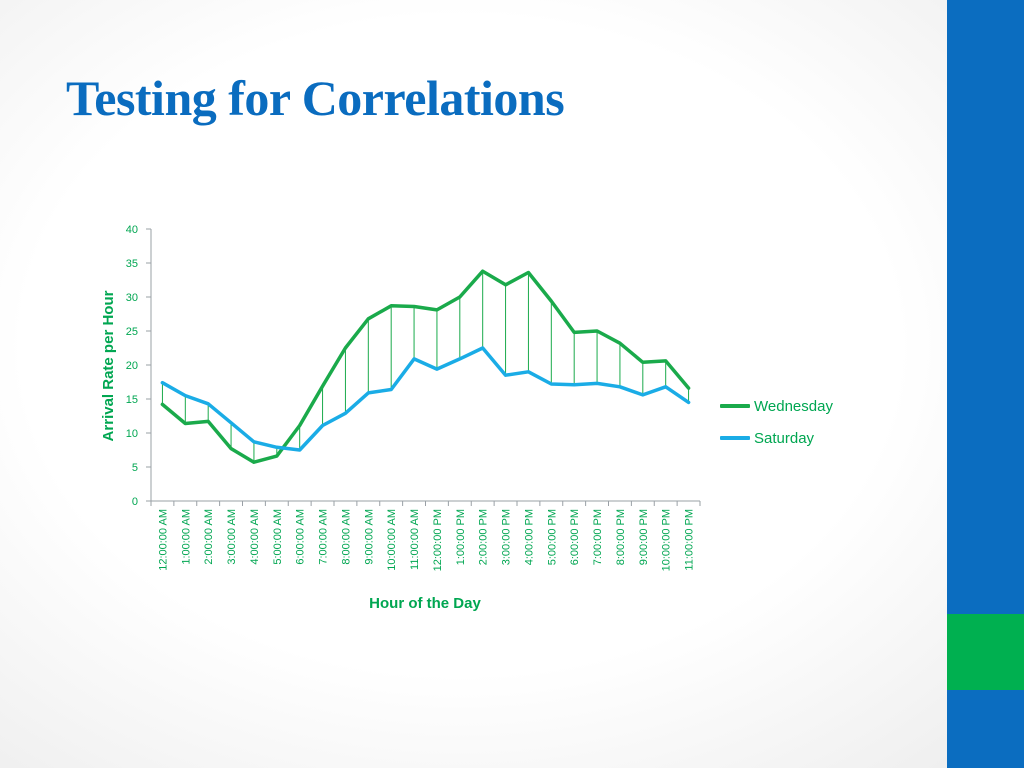  Describe the element at coordinates (598, 537) in the screenshot. I see `x-tick-label: 7:00:00 PM` at that location.